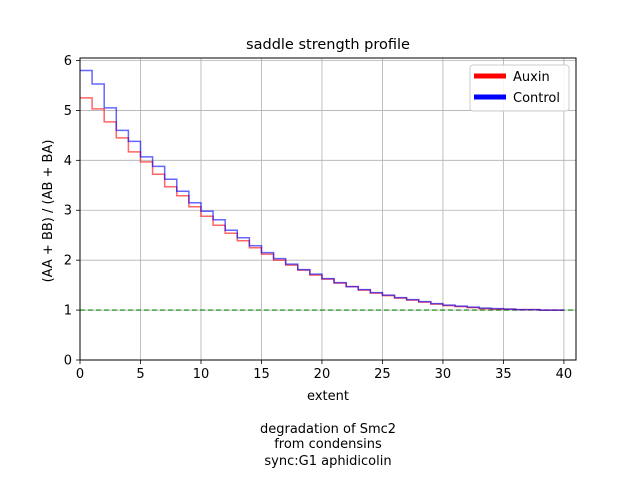 This screenshot has height=480, width=640. I want to click on y-axis-label: (AA + BB) / (AB + BA), so click(48, 211).